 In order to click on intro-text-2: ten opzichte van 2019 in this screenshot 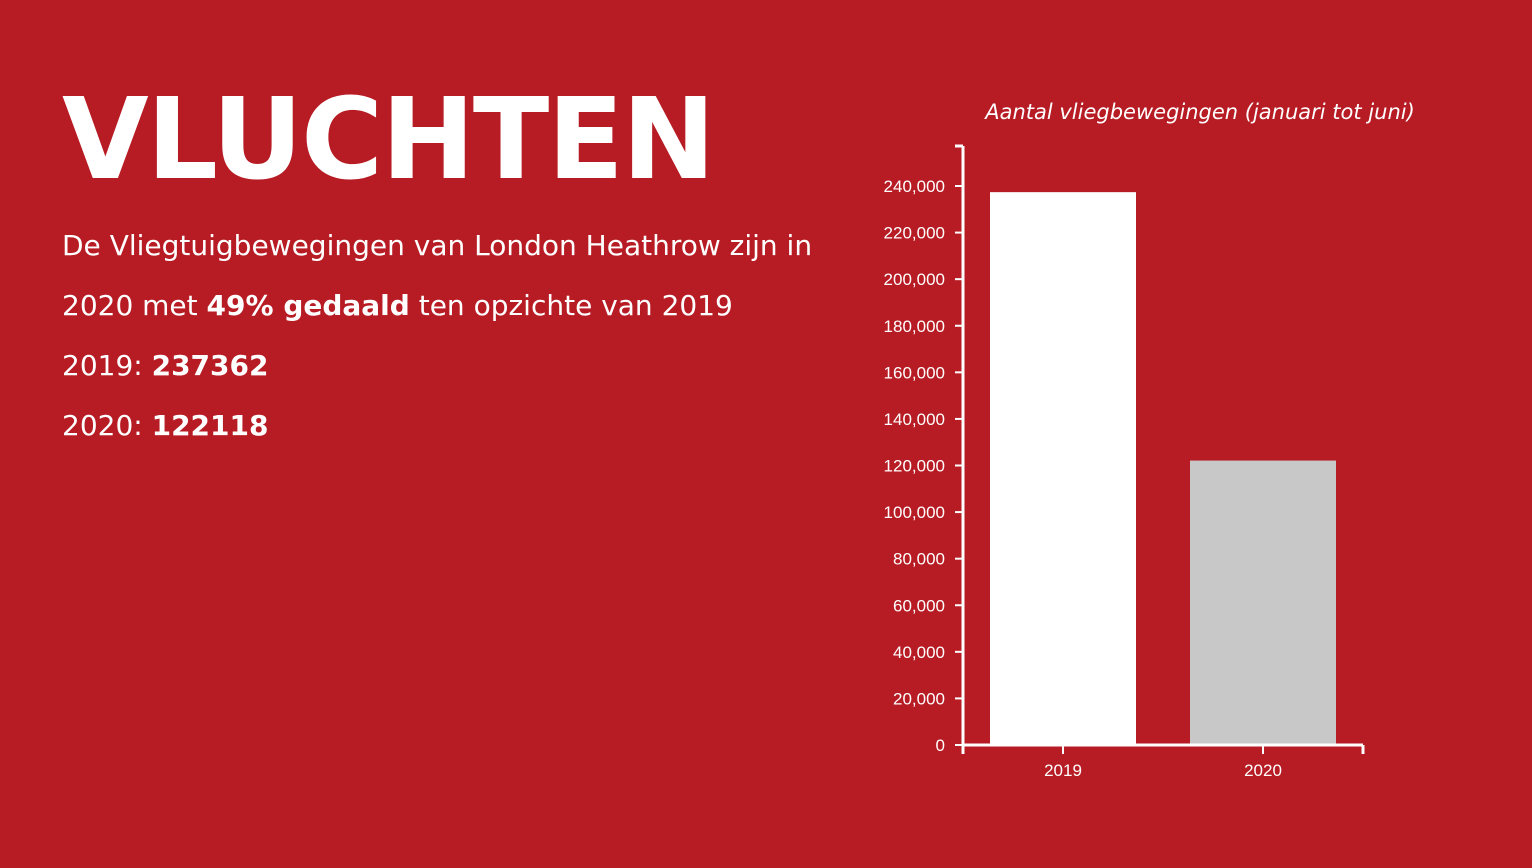, I will do `click(571, 305)`.